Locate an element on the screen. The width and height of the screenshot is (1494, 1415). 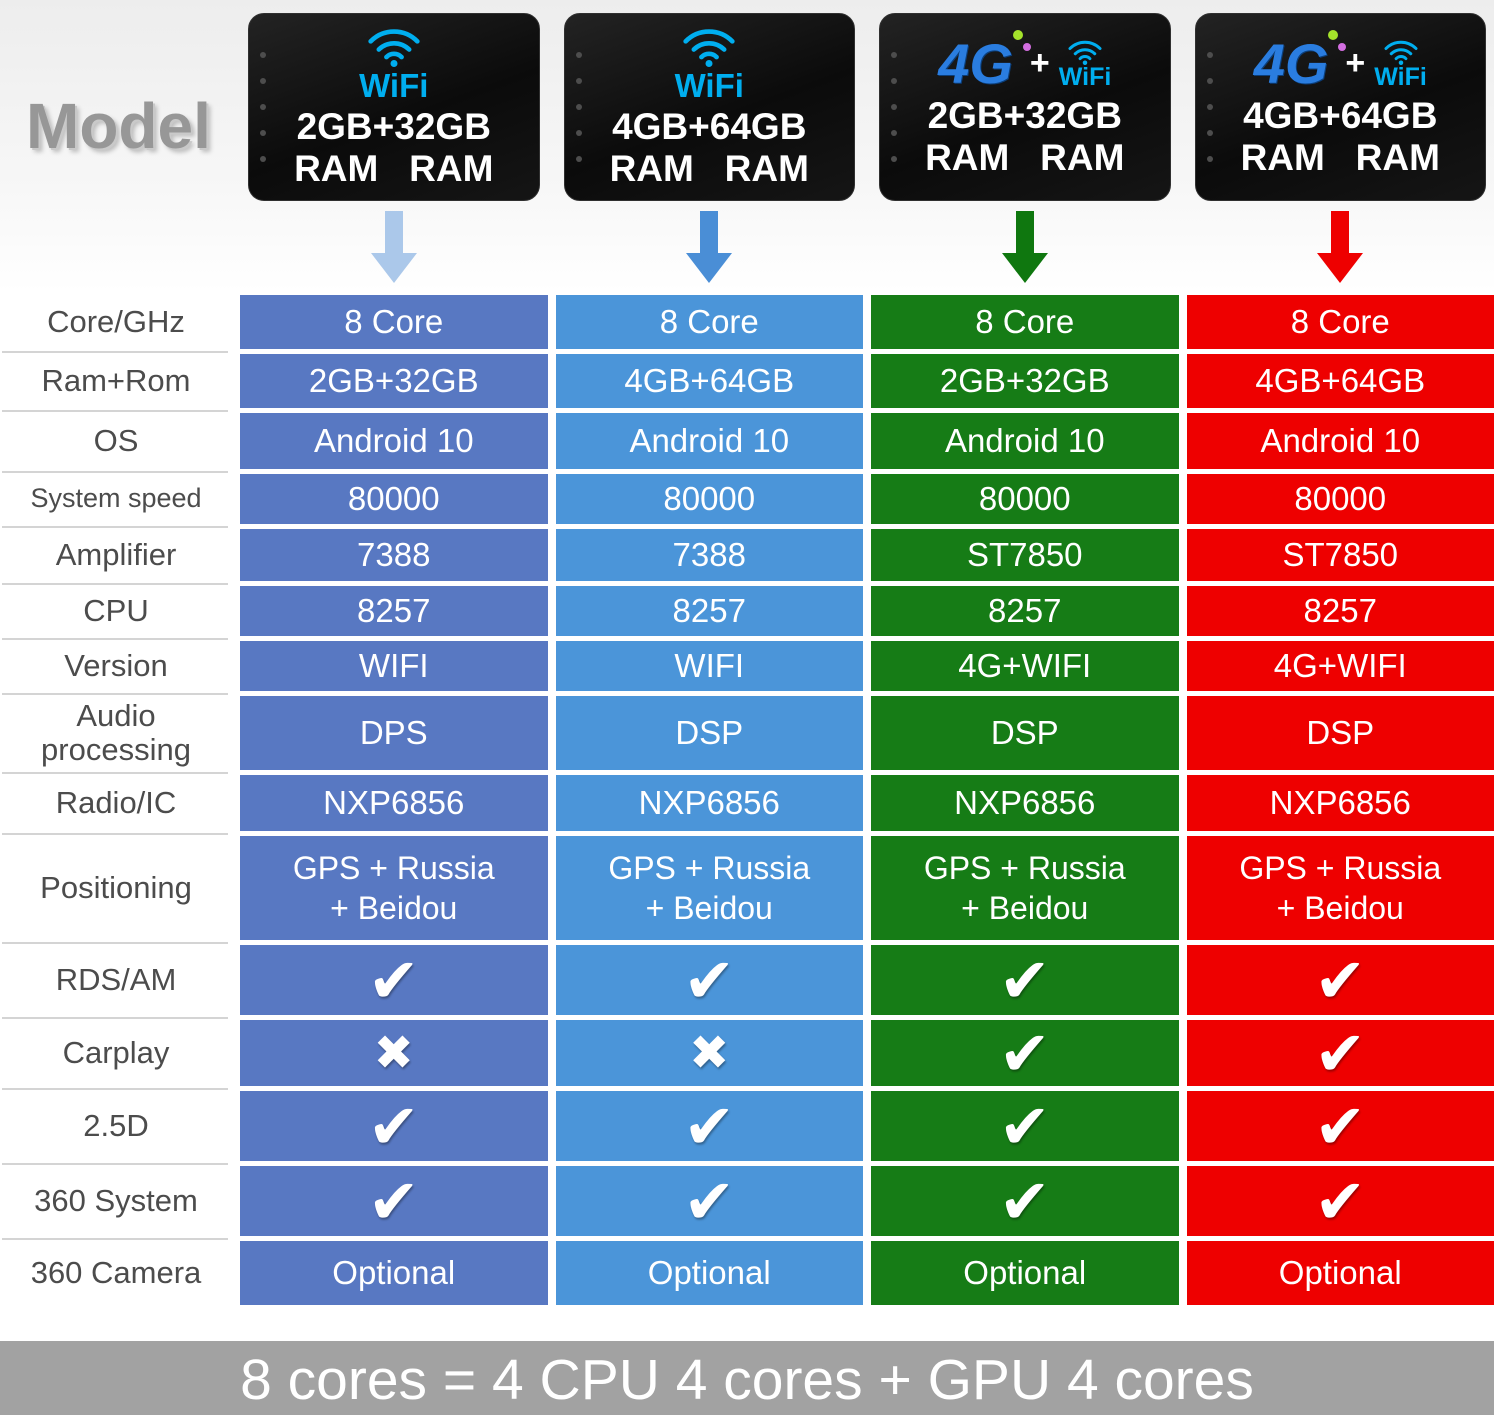
row-label-positioning: Positioning is located at coordinates (116, 890).